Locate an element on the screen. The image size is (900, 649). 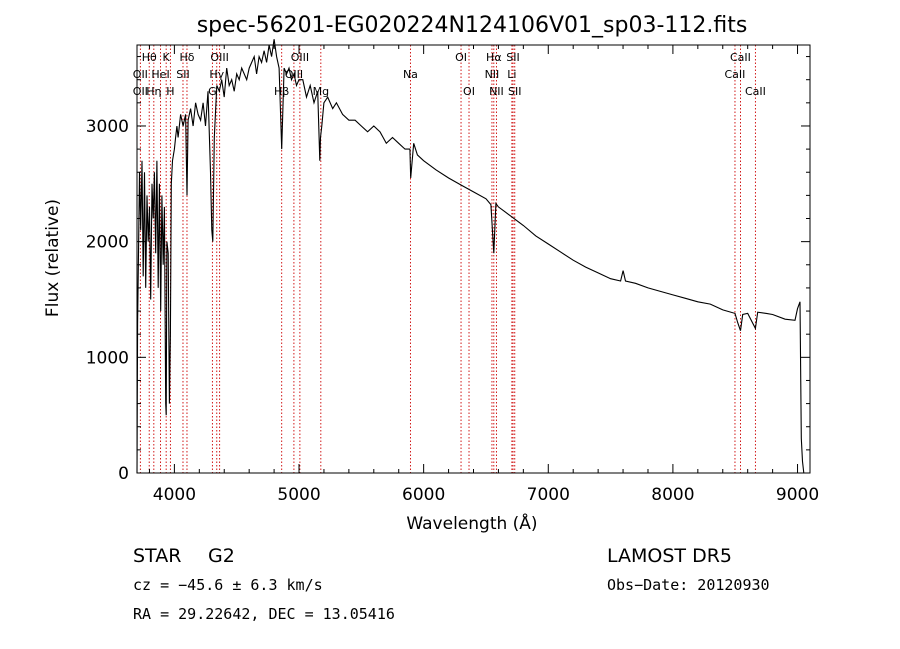
x-tick-label: 5000 is located at coordinates (298, 495).